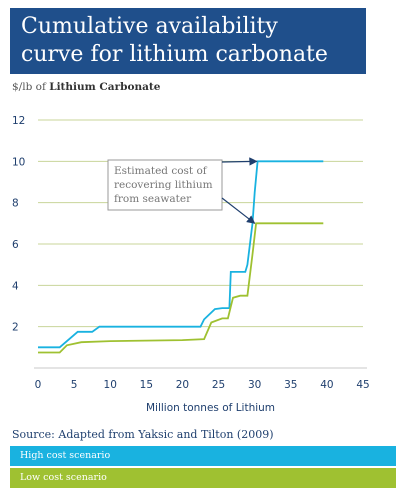 The width and height of the screenshot is (406, 500). What do you see at coordinates (290, 385) in the screenshot?
I see `x-tick-label-35: 35` at bounding box center [290, 385].